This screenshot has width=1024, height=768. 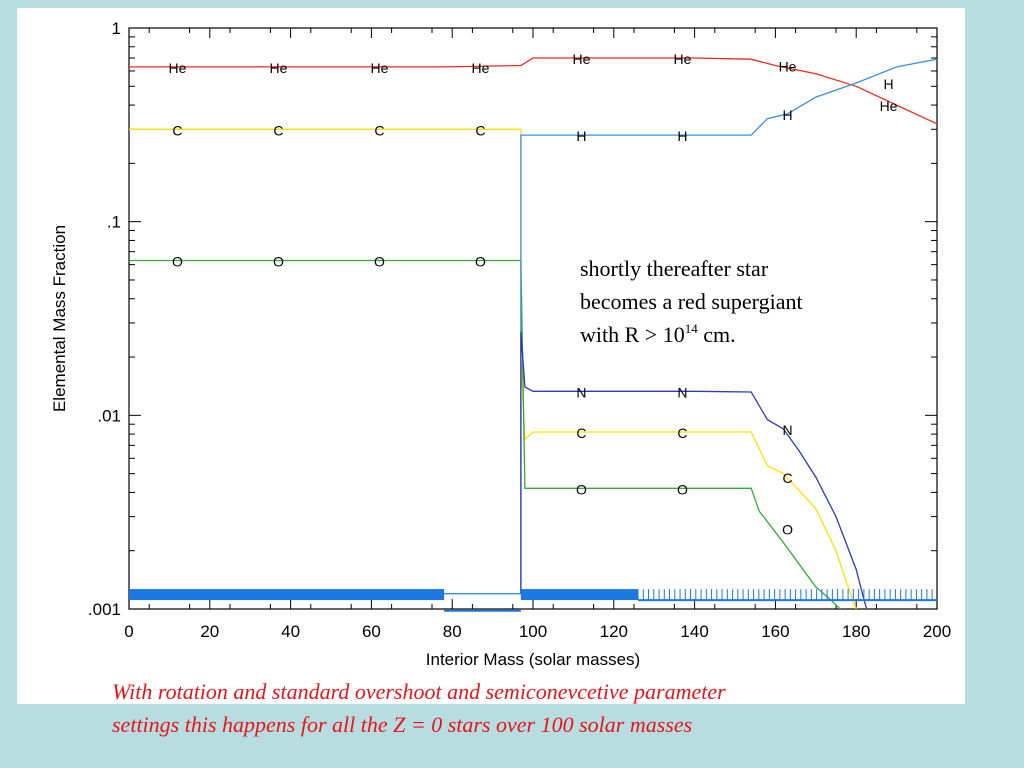 I want to click on x-tick-label: 140, so click(x=694, y=631).